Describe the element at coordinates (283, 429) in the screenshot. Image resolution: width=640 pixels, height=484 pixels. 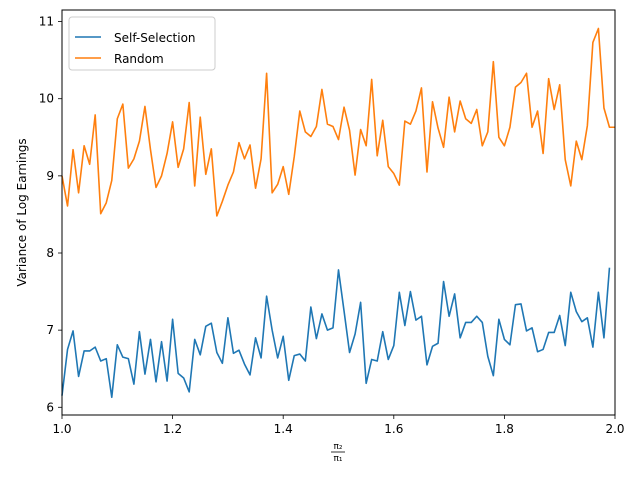
I see `x-tick-label: 1.4` at that location.